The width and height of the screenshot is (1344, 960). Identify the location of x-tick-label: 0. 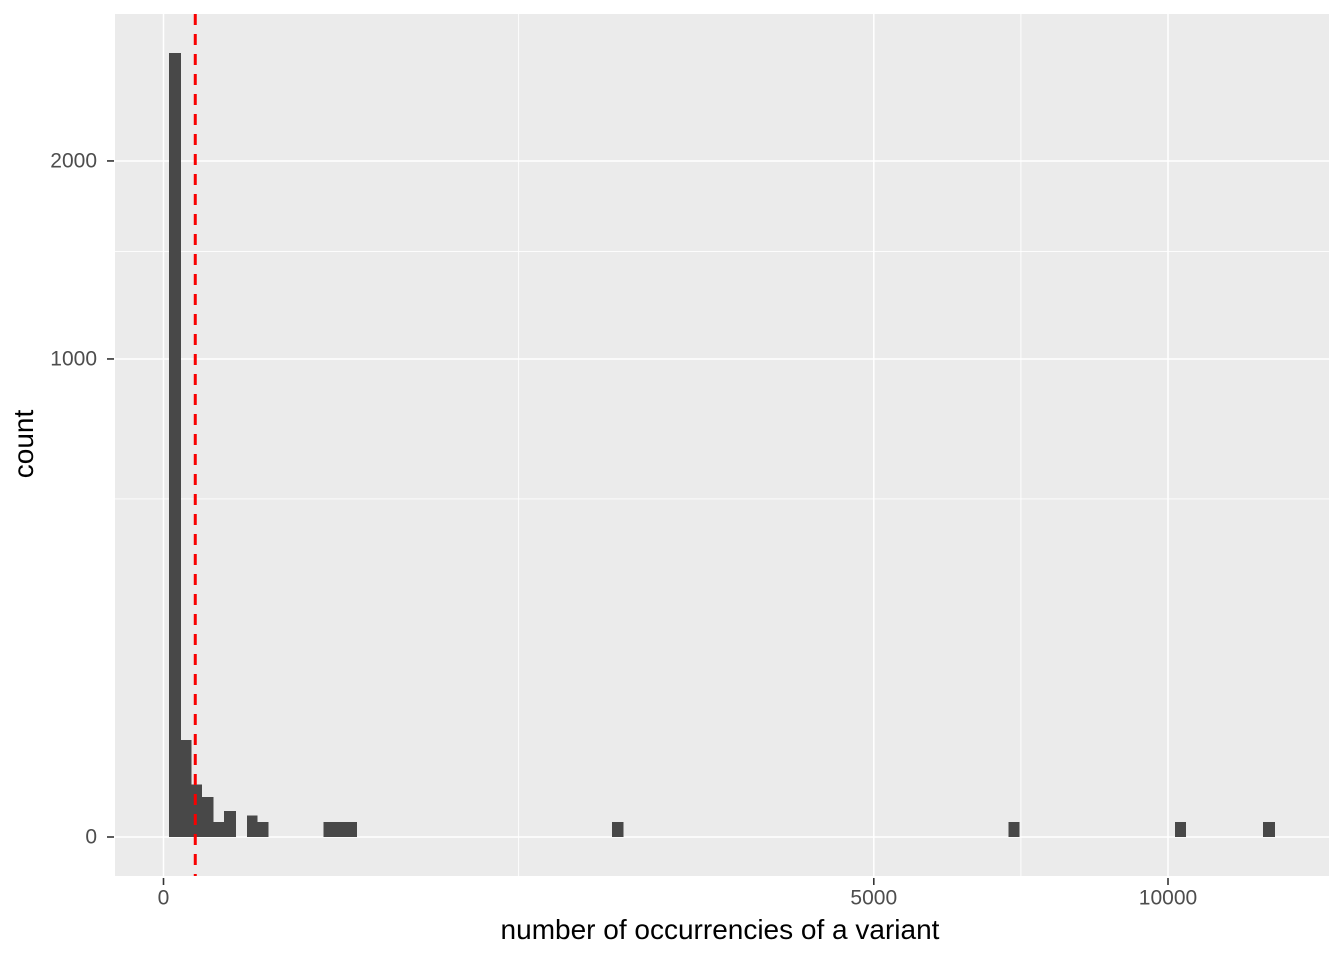
(163, 898).